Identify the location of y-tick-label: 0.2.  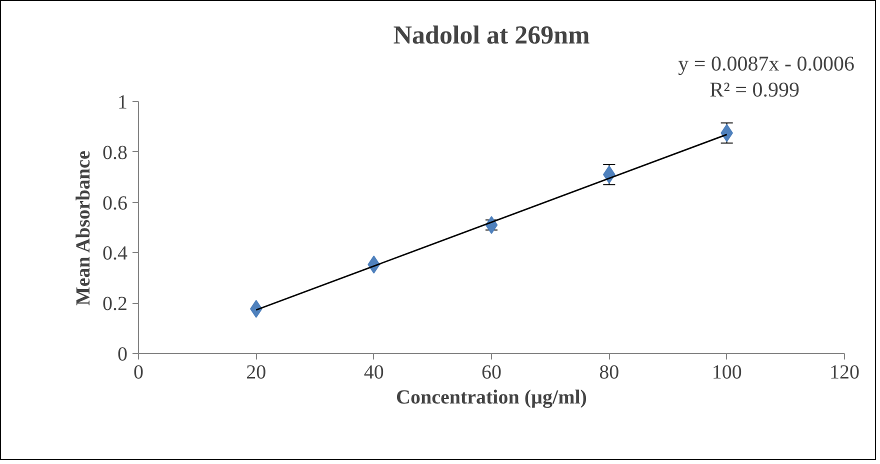
(115, 304).